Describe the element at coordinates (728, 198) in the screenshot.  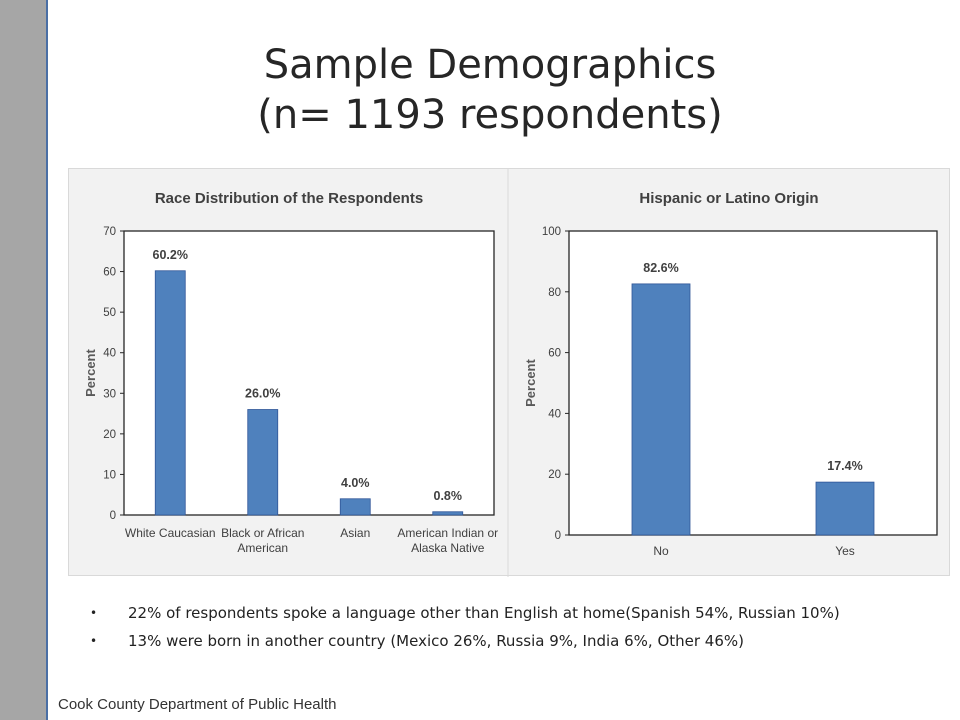
I see `chart-title: Hispanic or Latino Origin` at that location.